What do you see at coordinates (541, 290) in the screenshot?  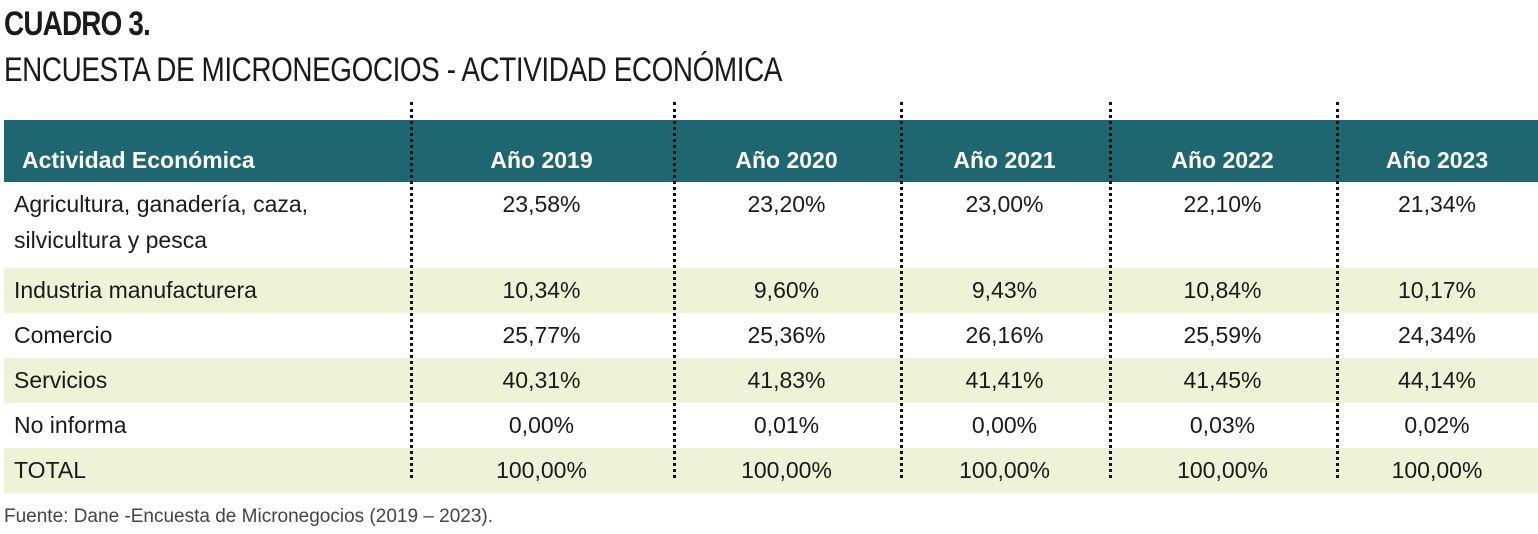 I see `table-cell: 10,34%` at bounding box center [541, 290].